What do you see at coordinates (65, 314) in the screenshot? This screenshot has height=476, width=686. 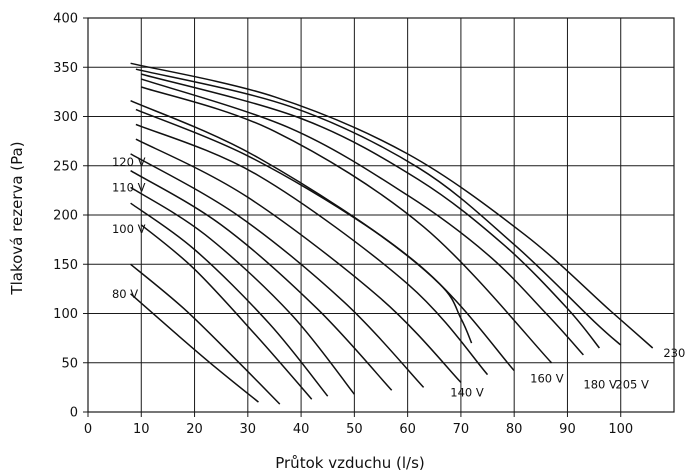 I see `y-tick-label: 100` at bounding box center [65, 314].